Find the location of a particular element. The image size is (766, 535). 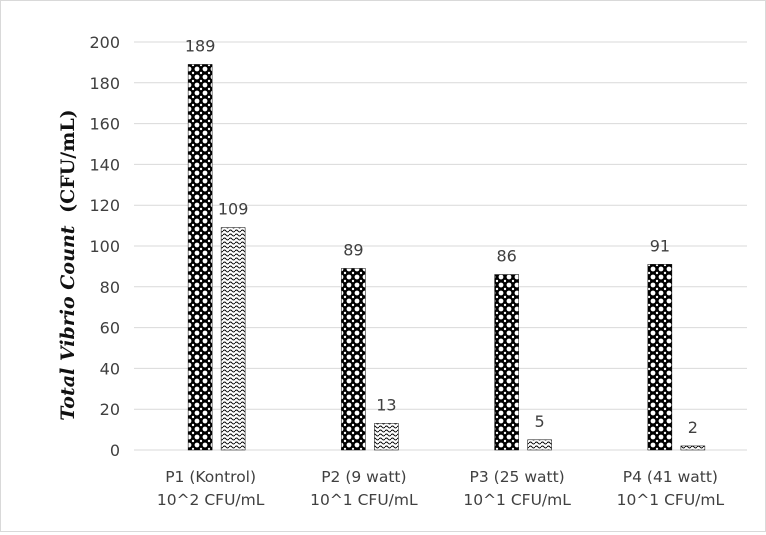

data-label: 5 is located at coordinates (540, 421).